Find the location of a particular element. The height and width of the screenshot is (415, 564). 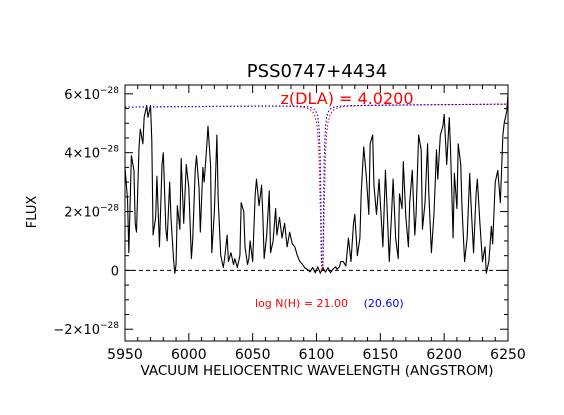

y-tick-label-3: 4×10⁻²⁸ is located at coordinates (91, 153).